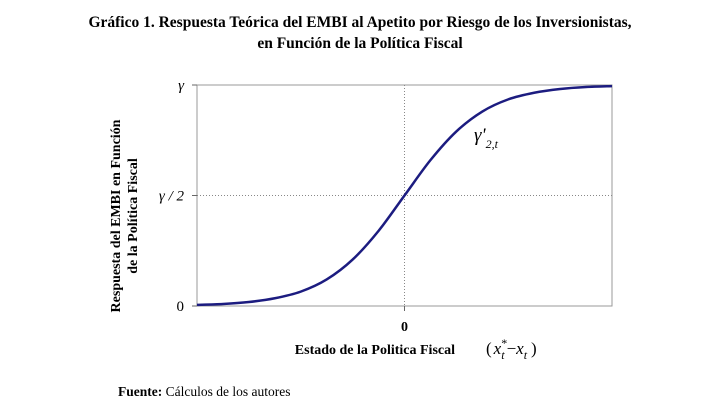  Describe the element at coordinates (375, 350) in the screenshot. I see `x-axis-label: Estado de la Politica Fiscal` at that location.